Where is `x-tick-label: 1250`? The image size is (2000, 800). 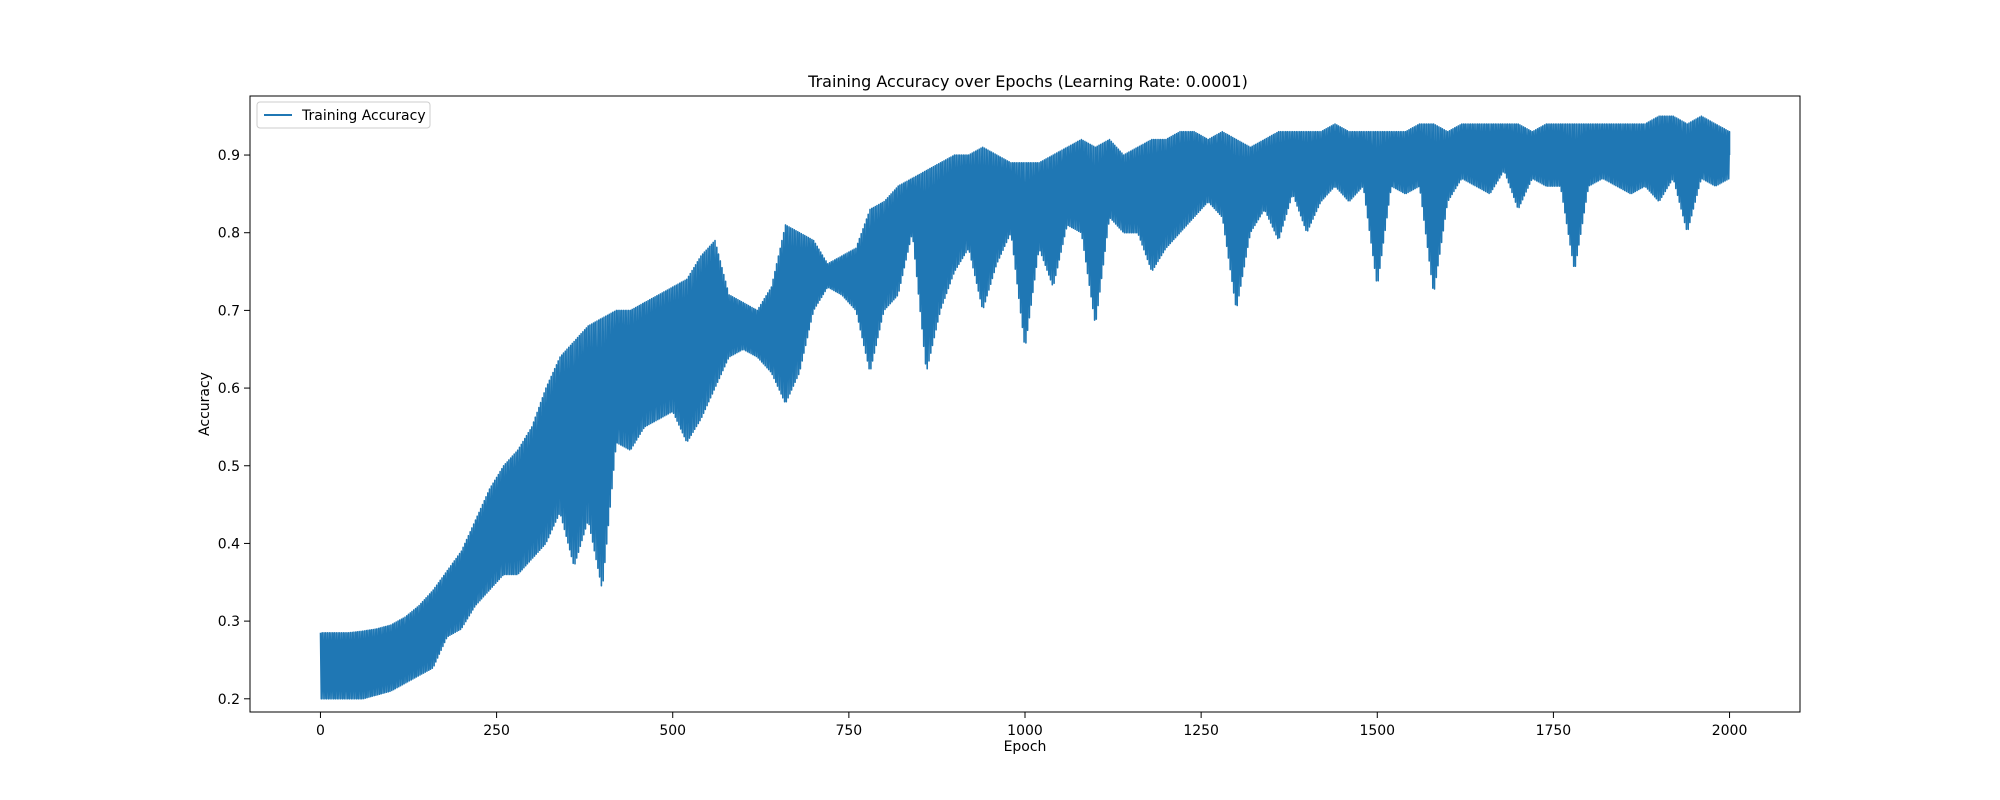 x-tick-label: 1250 is located at coordinates (1201, 731).